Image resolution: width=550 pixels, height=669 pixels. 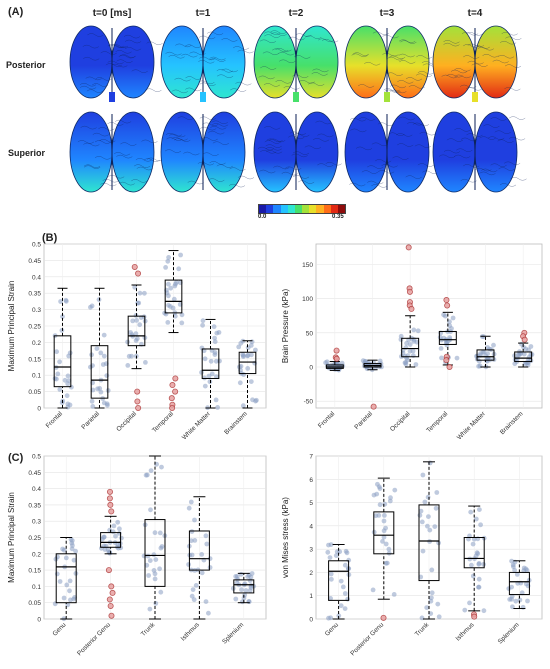 I want to click on y-tick-label: 150, so click(x=307, y=265).